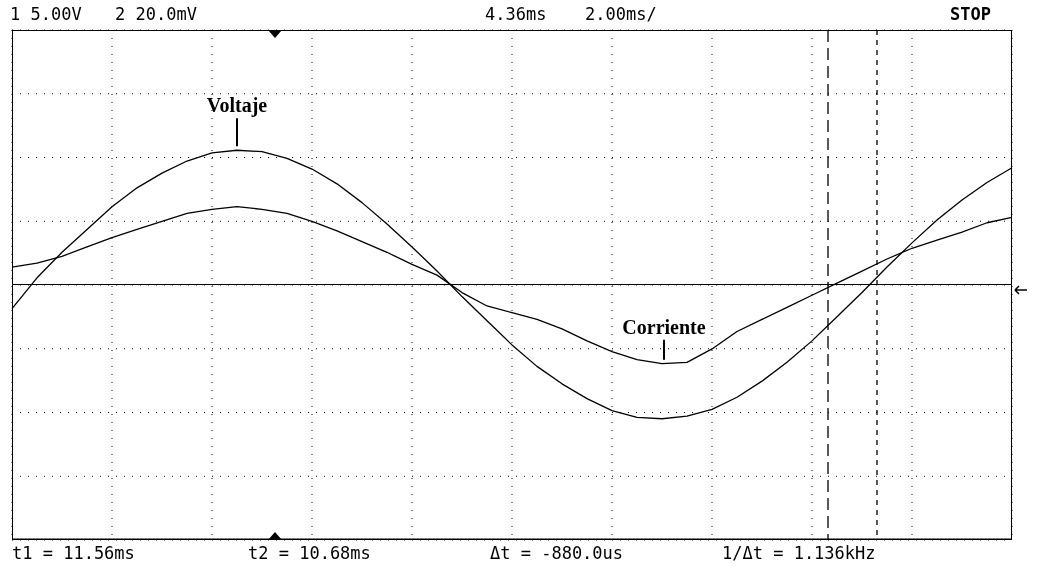 Image resolution: width=1037 pixels, height=571 pixels. I want to click on text: Δt = -880.0us, so click(557, 553).